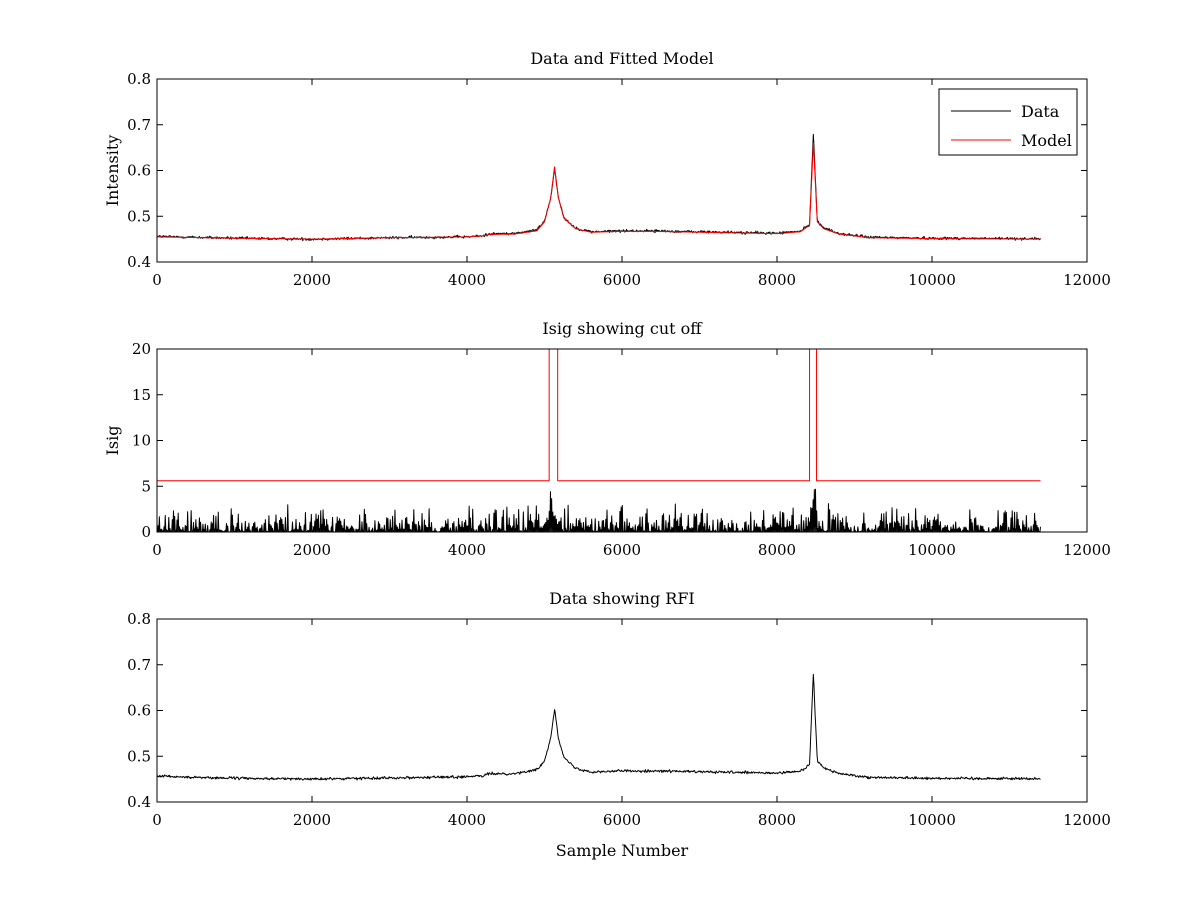  Describe the element at coordinates (622, 850) in the screenshot. I see `x-axis-label: Sample Number` at that location.